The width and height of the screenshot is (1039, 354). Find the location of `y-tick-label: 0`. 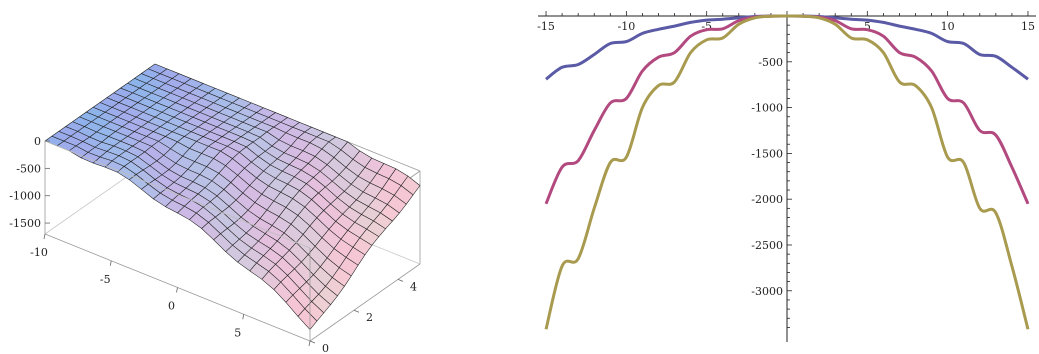

y-tick-label: 0 is located at coordinates (325, 348).